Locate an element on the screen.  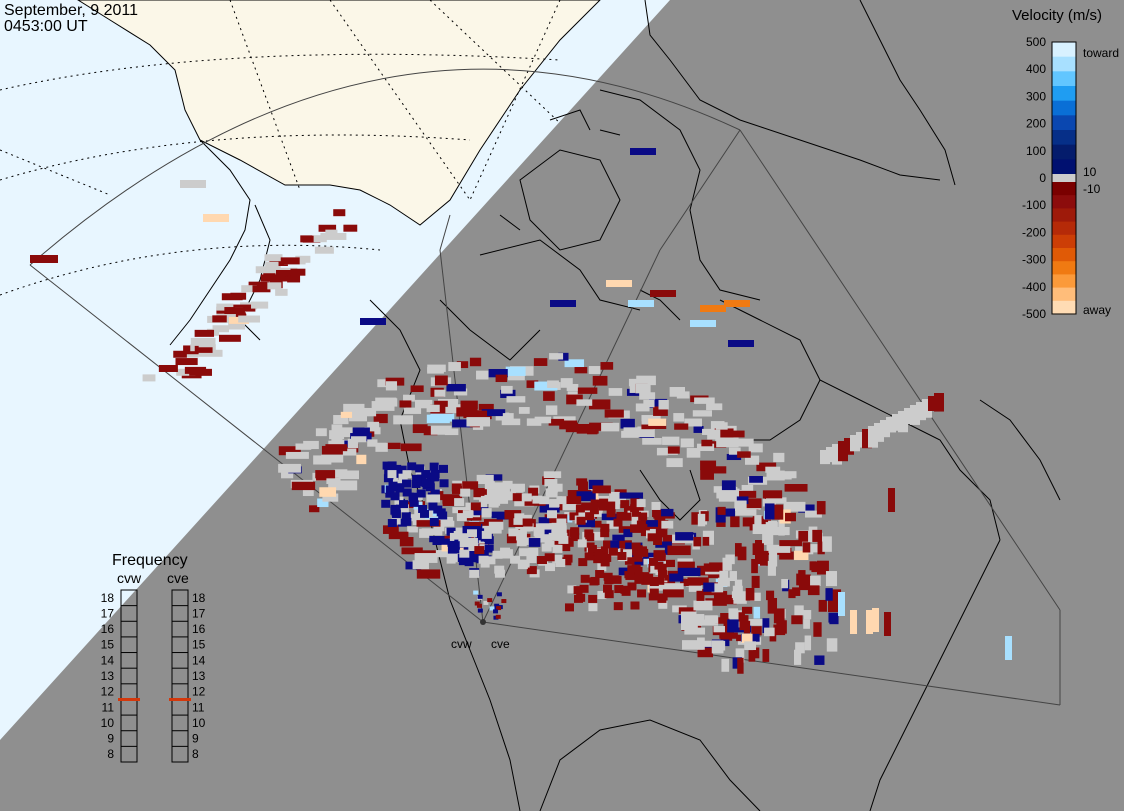
colorbar-tick-label: -200 is located at coordinates (1034, 232).